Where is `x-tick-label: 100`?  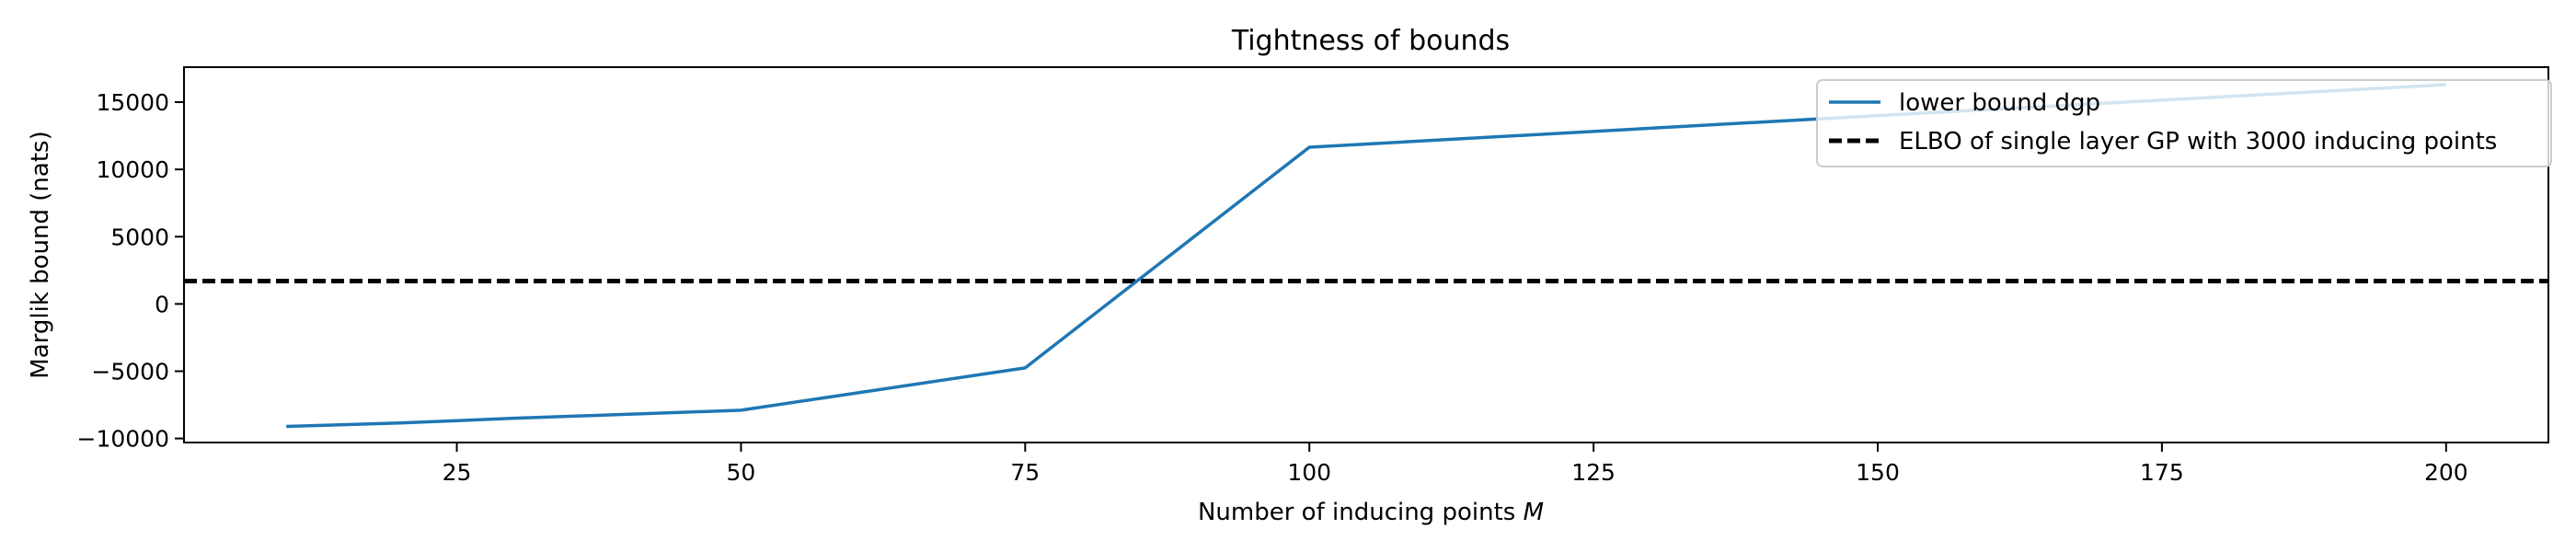
x-tick-label: 100 is located at coordinates (1309, 472).